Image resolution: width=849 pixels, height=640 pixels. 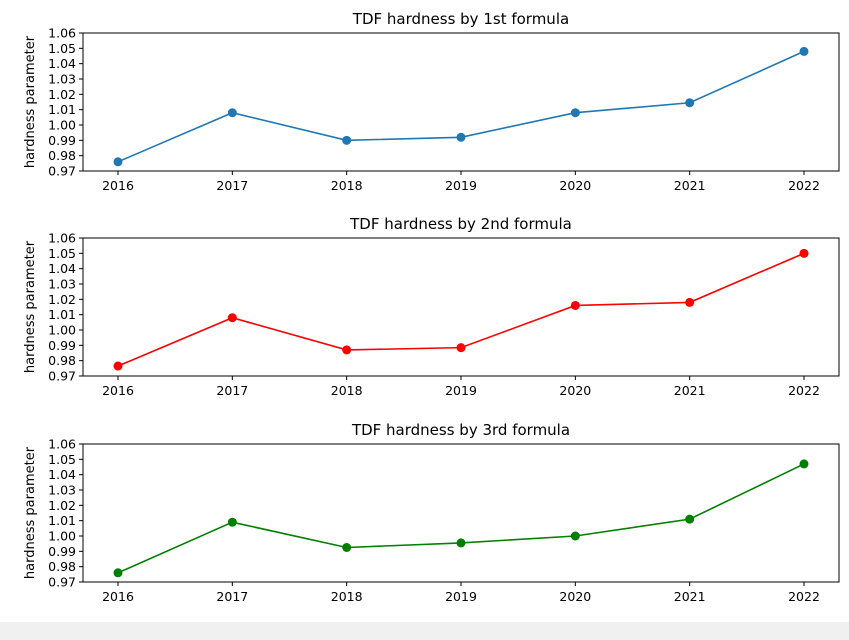 What do you see at coordinates (460, 19) in the screenshot?
I see `chart-title: TDF hardness by 1st formula` at bounding box center [460, 19].